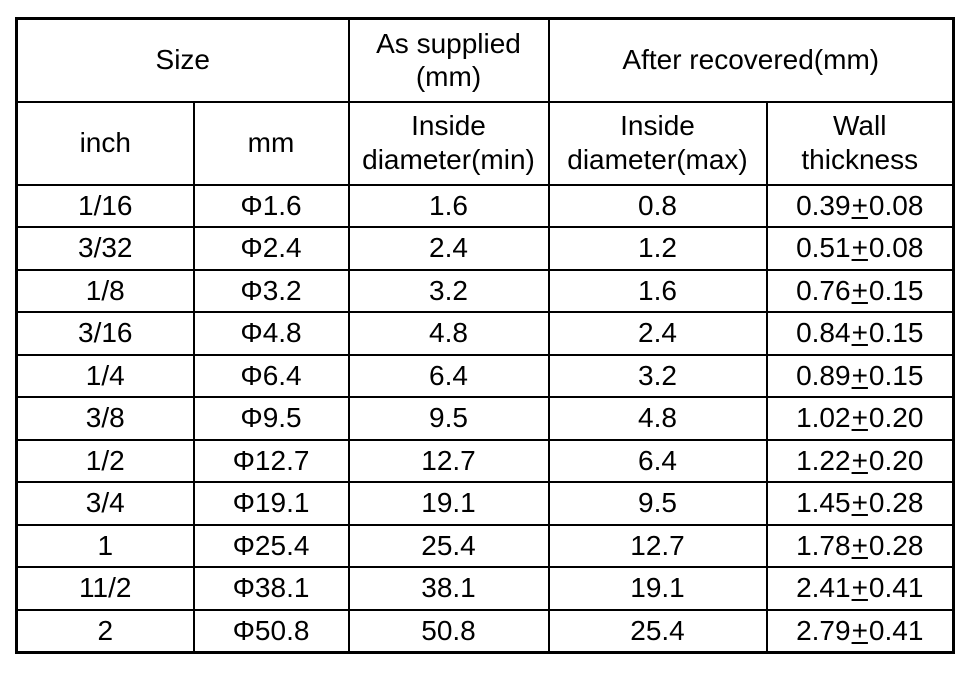  Describe the element at coordinates (271, 460) in the screenshot. I see `cell-size-mm: Φ12.7` at that location.